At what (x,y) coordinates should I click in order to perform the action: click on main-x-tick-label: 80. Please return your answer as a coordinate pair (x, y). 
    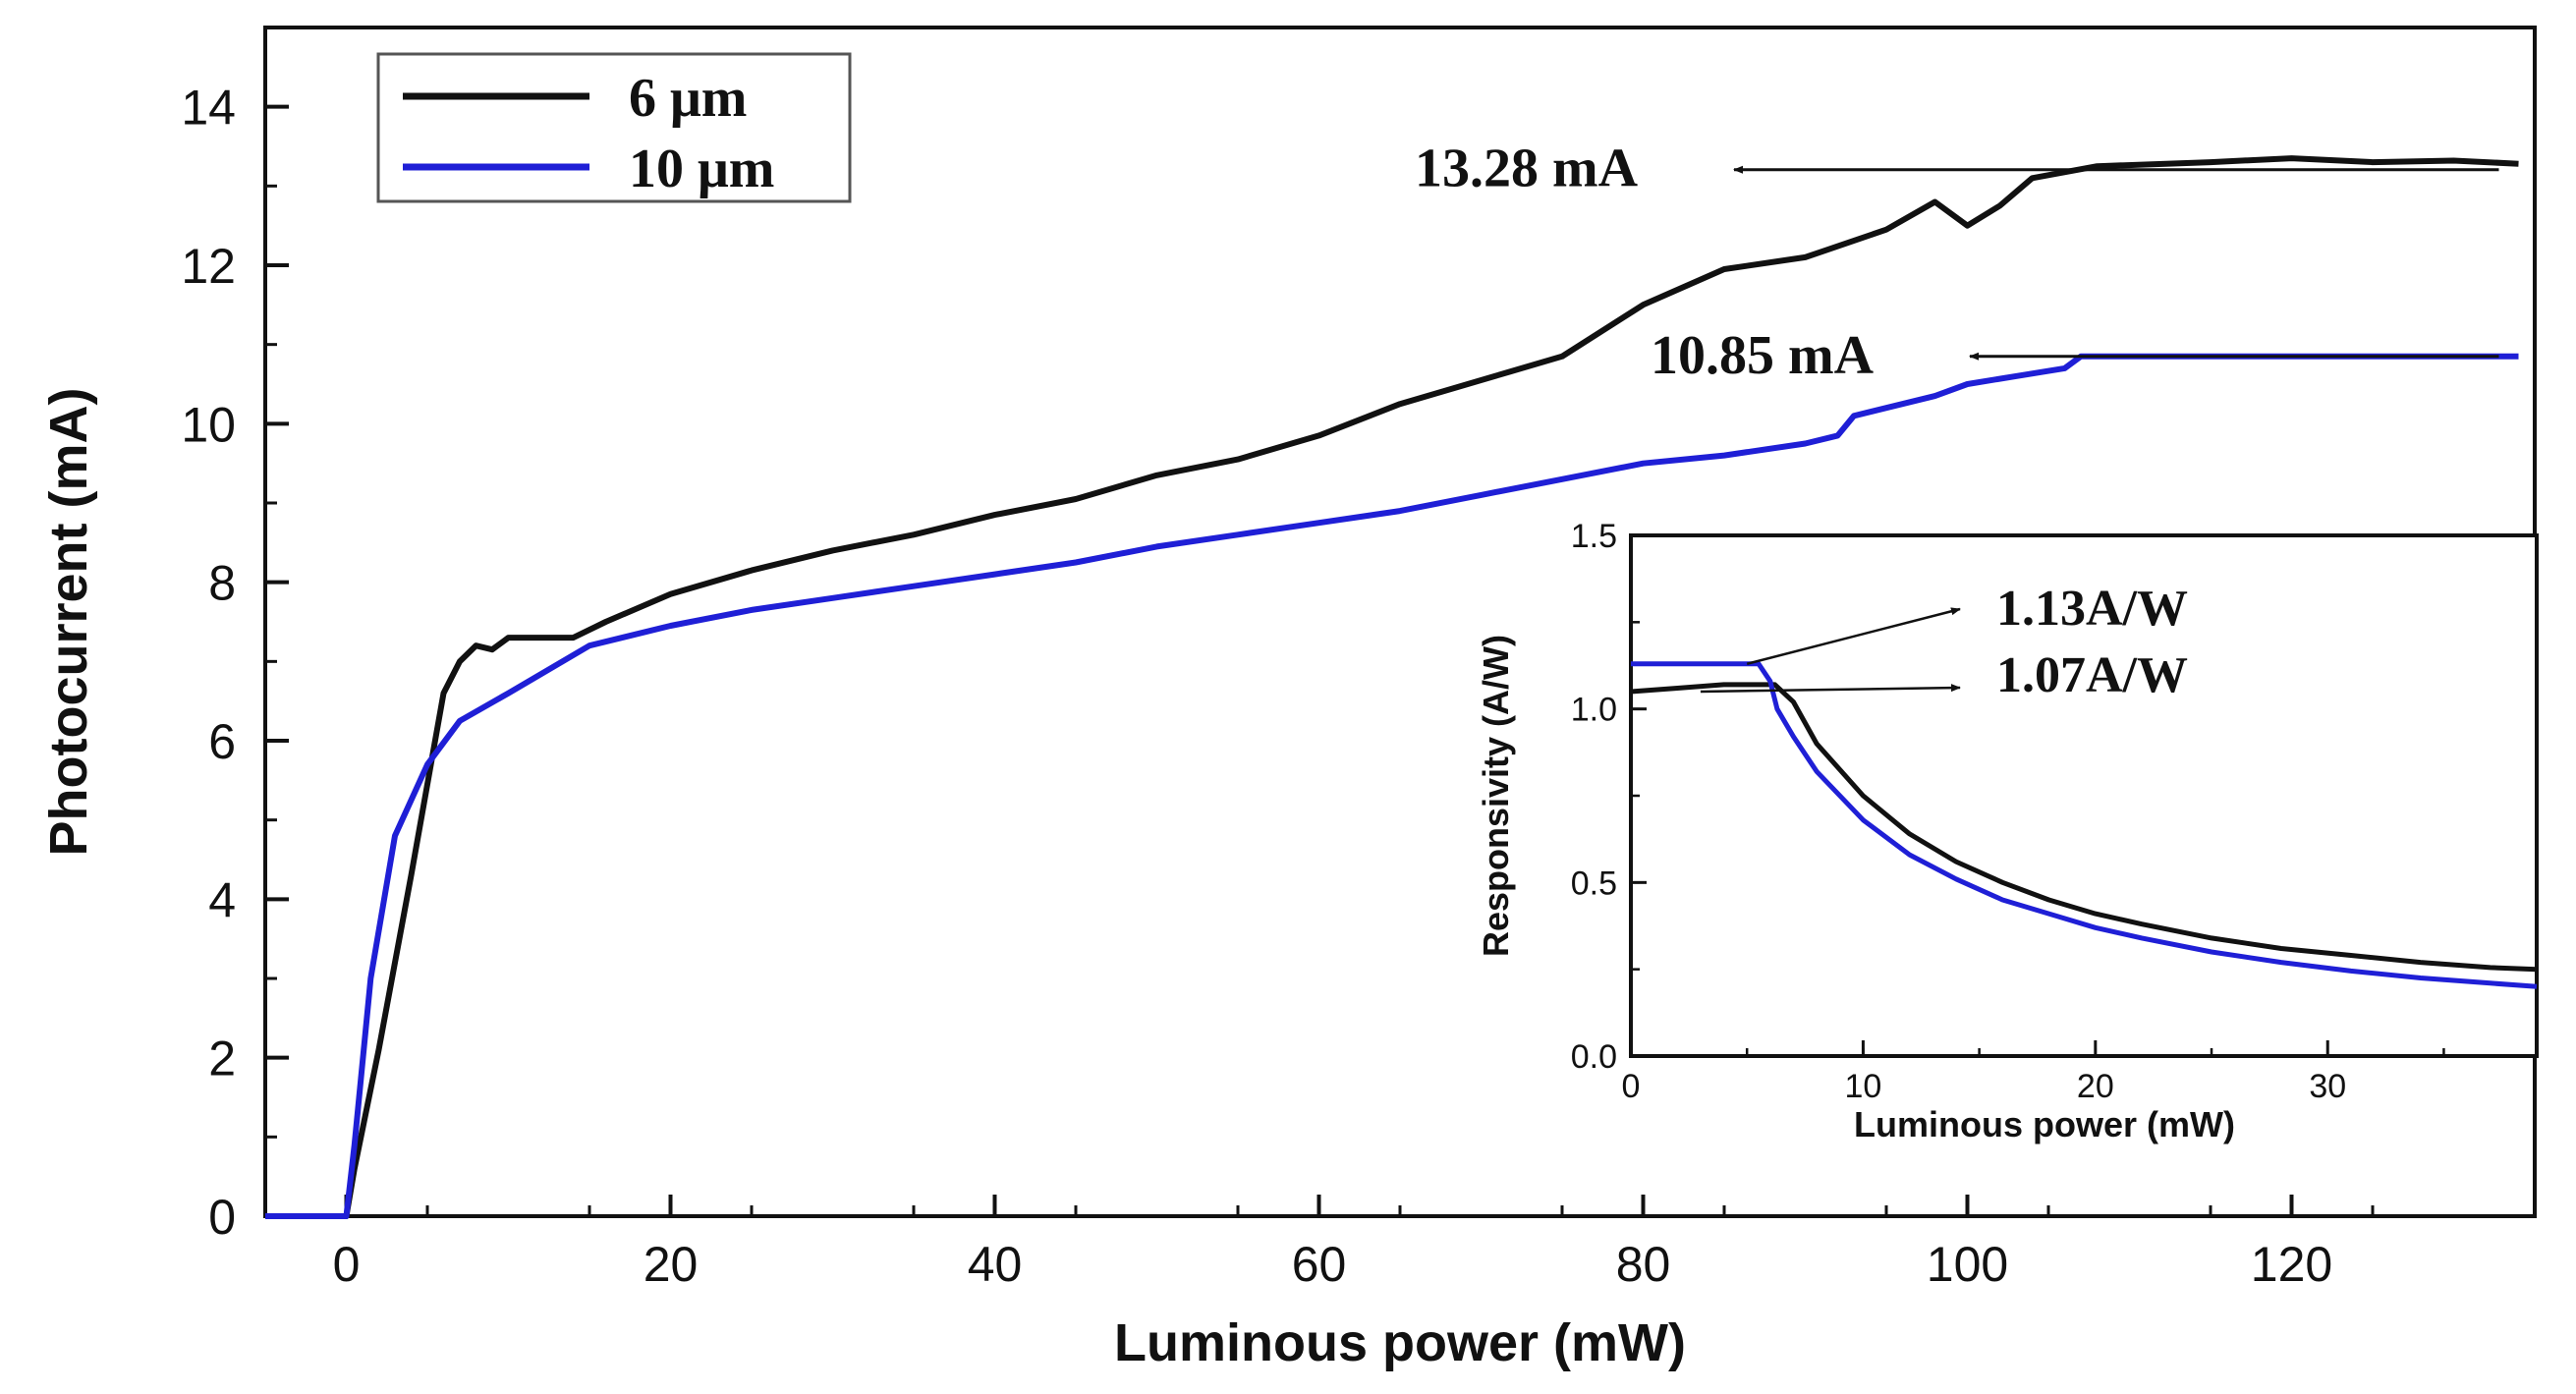
    Looking at the image, I should click on (1643, 1264).